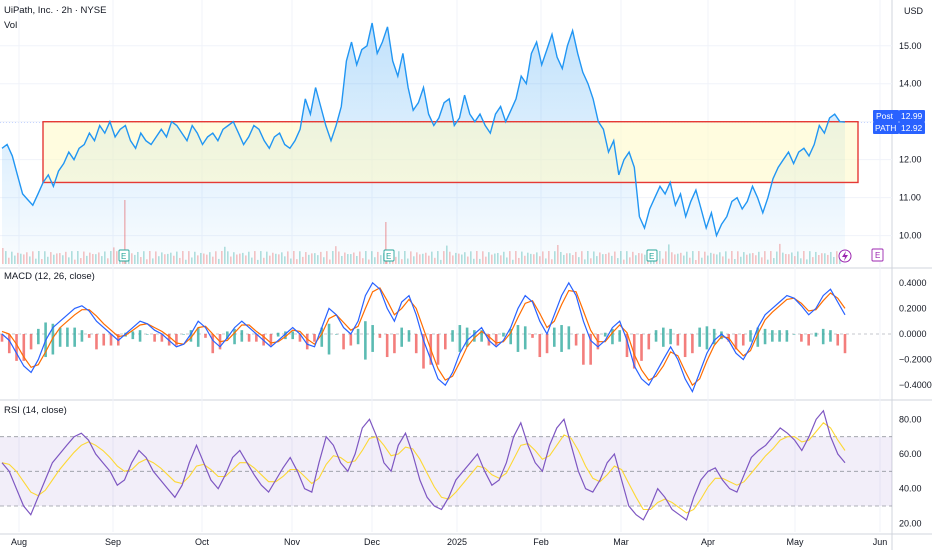 The height and width of the screenshot is (550, 932). I want to click on time-tick-label: Nov, so click(292, 542).